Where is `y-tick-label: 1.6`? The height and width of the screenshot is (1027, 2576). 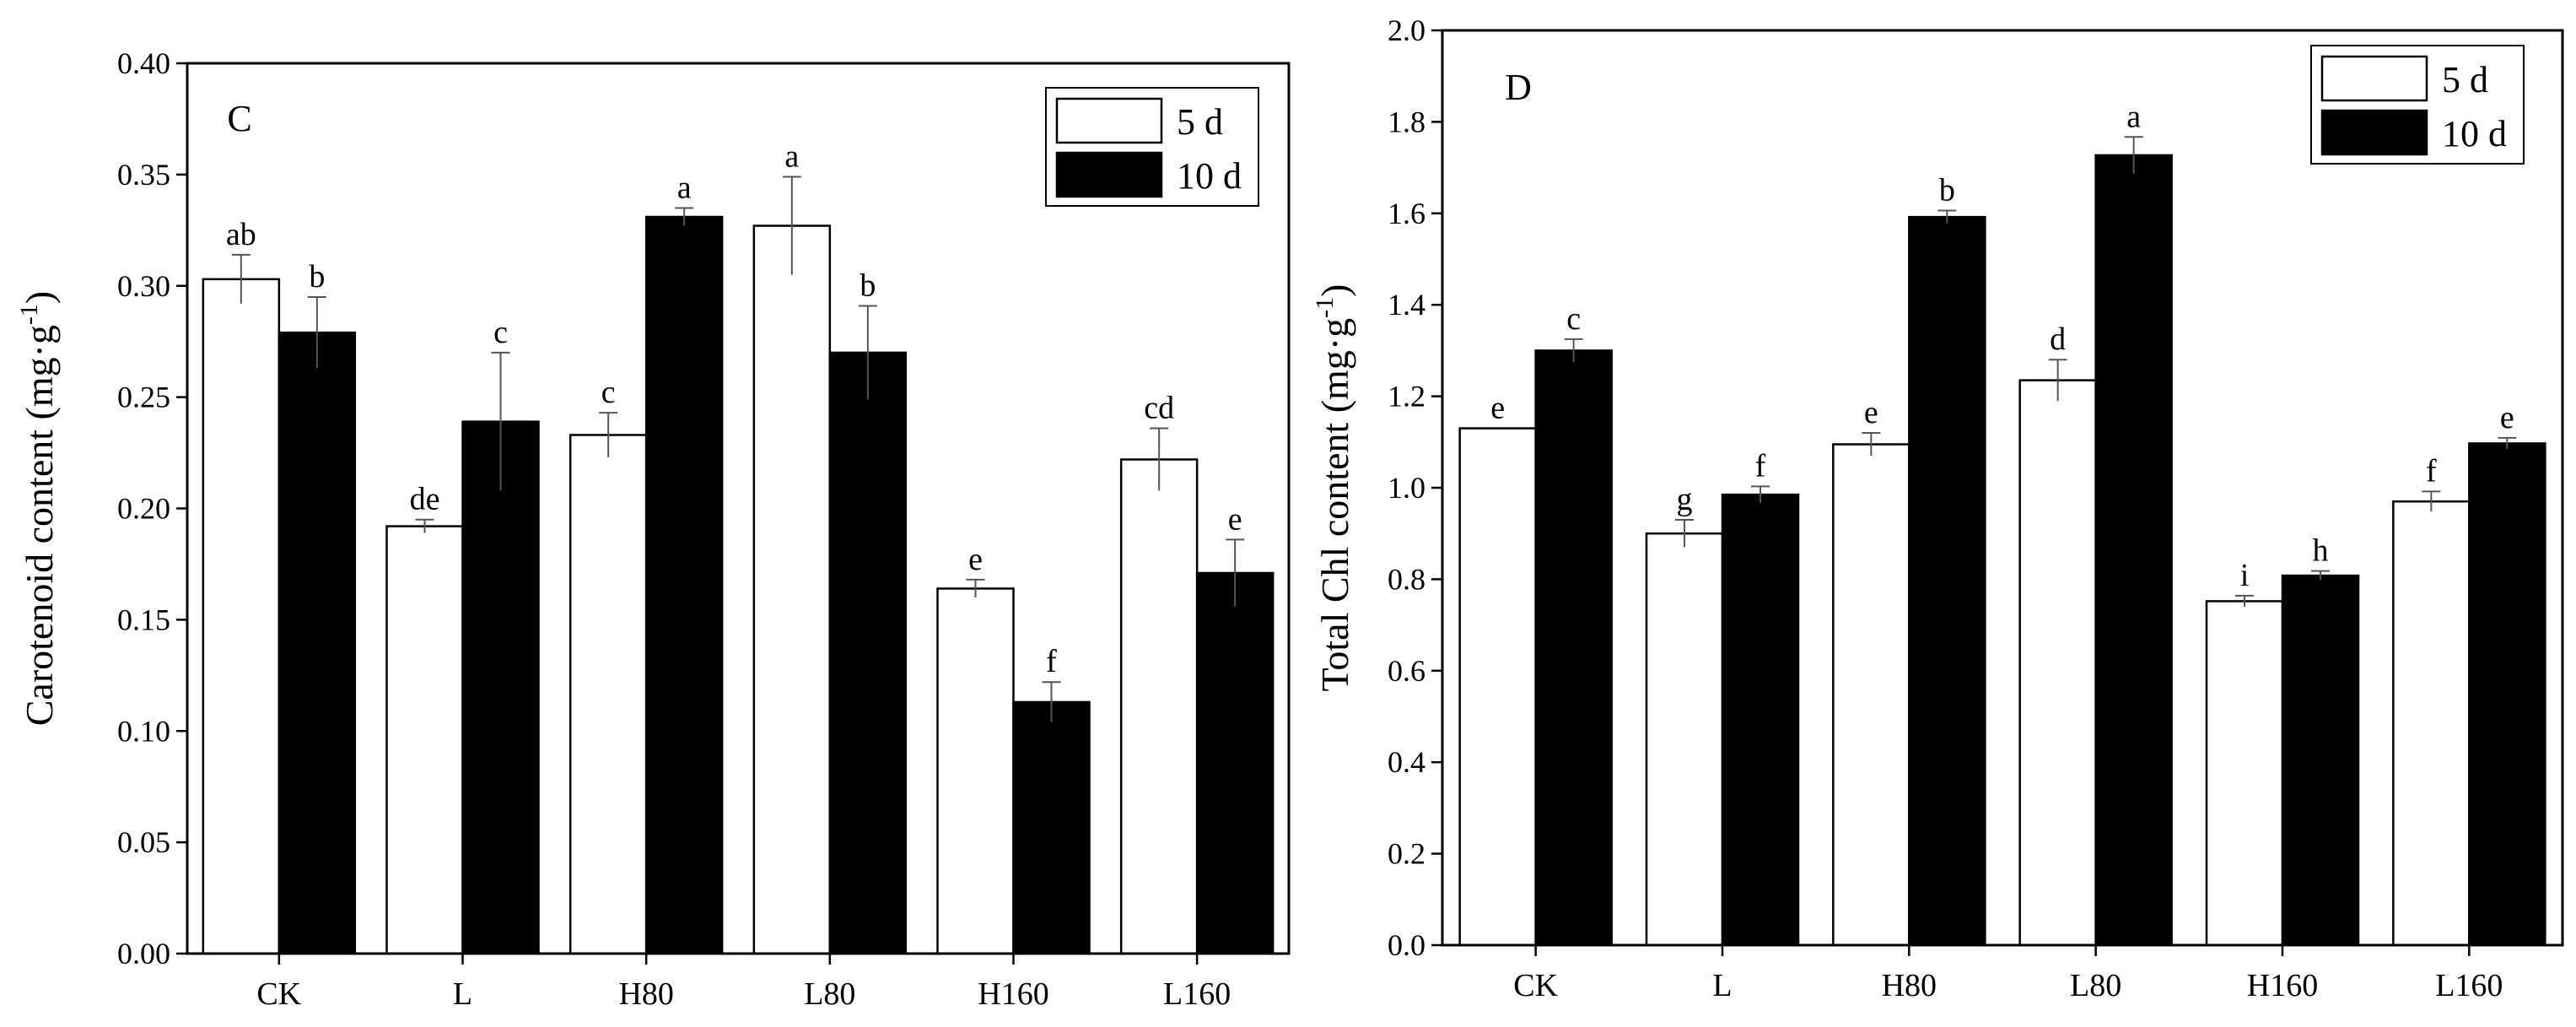 y-tick-label: 1.6 is located at coordinates (1406, 213).